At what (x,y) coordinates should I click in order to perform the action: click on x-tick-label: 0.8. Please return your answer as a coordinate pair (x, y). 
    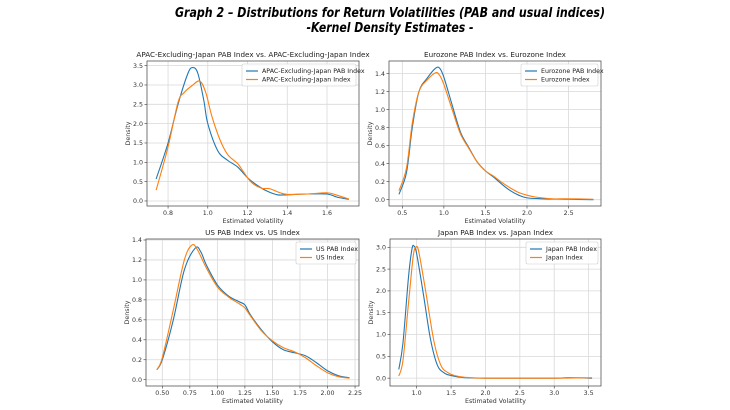
    Looking at the image, I should click on (168, 213).